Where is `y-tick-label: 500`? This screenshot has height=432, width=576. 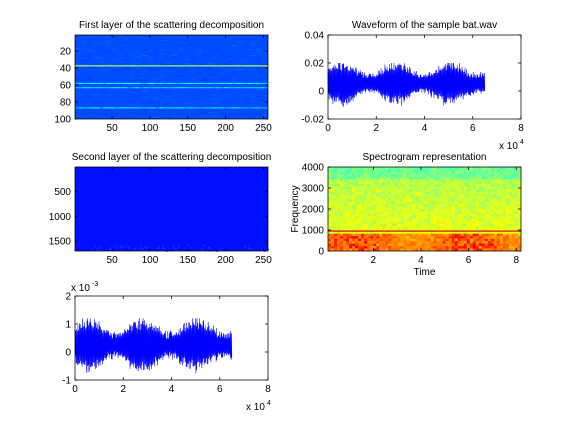 y-tick-label: 500 is located at coordinates (62, 192).